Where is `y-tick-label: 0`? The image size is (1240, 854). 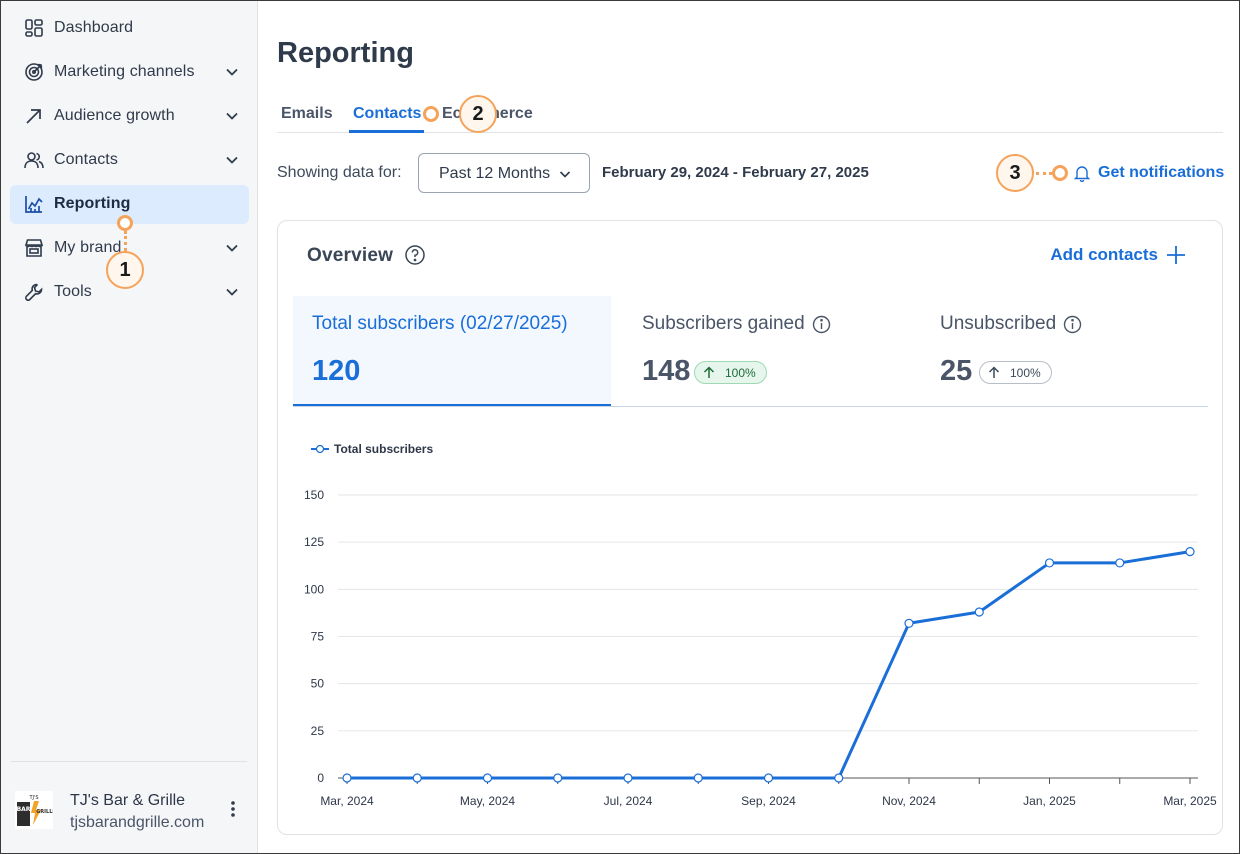 y-tick-label: 0 is located at coordinates (320, 778).